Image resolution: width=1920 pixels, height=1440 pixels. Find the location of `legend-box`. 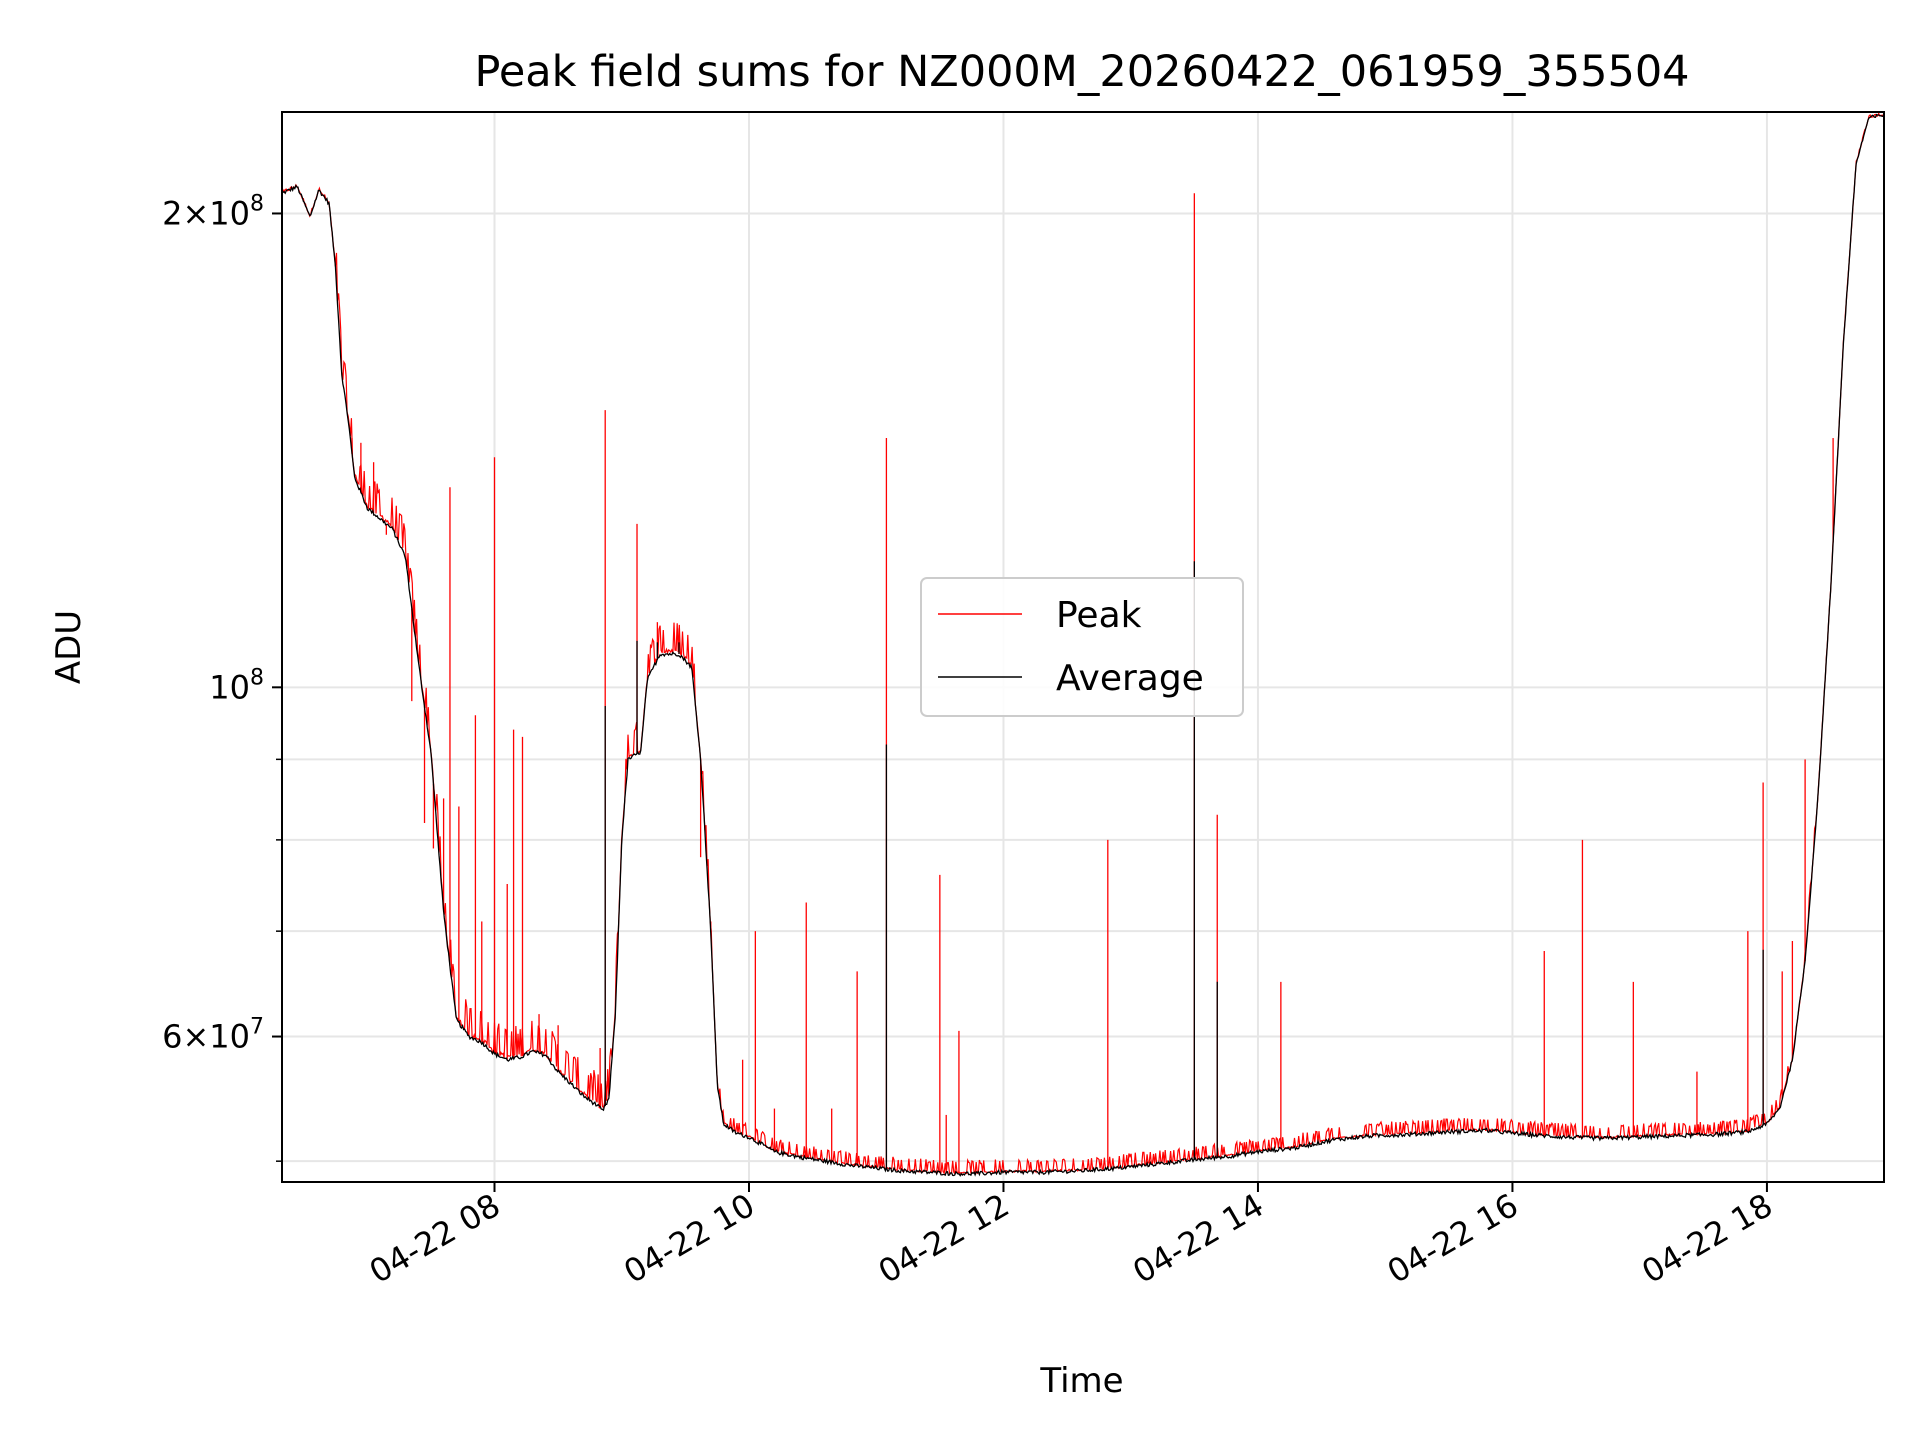

legend-box is located at coordinates (1082, 647).